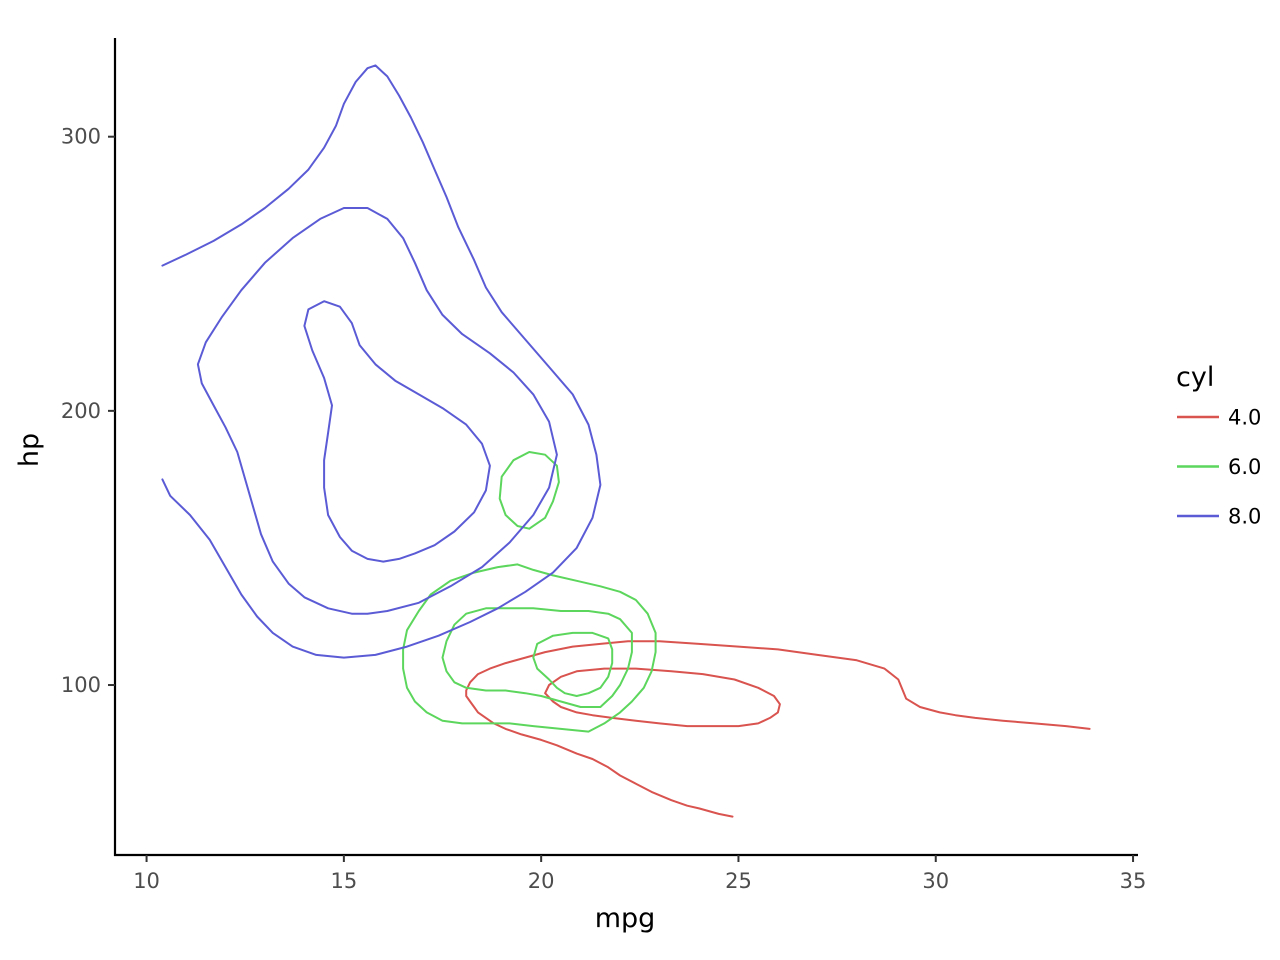  I want to click on legend: cyl 4.0 6.0 8.0, so click(1218, 445).